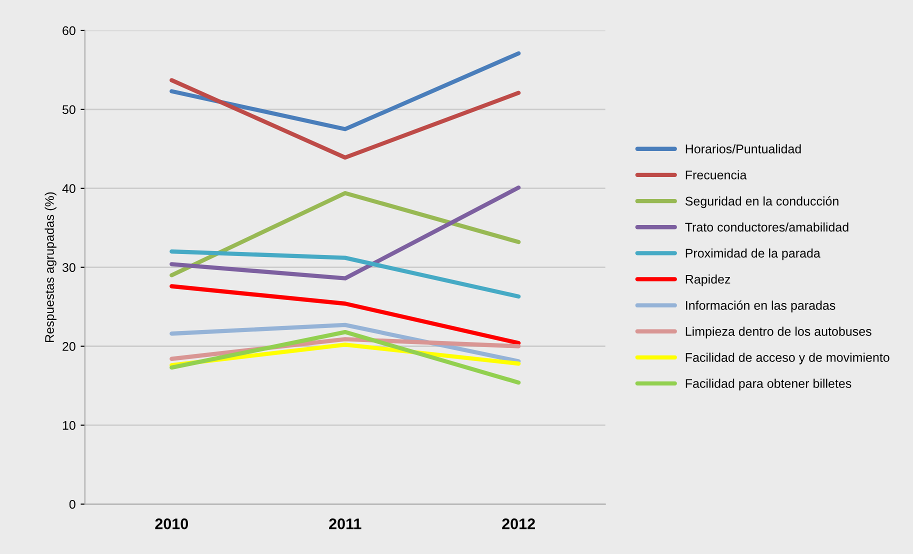 The image size is (913, 554). I want to click on legend-label: Facilidad para obtener billetes, so click(769, 384).